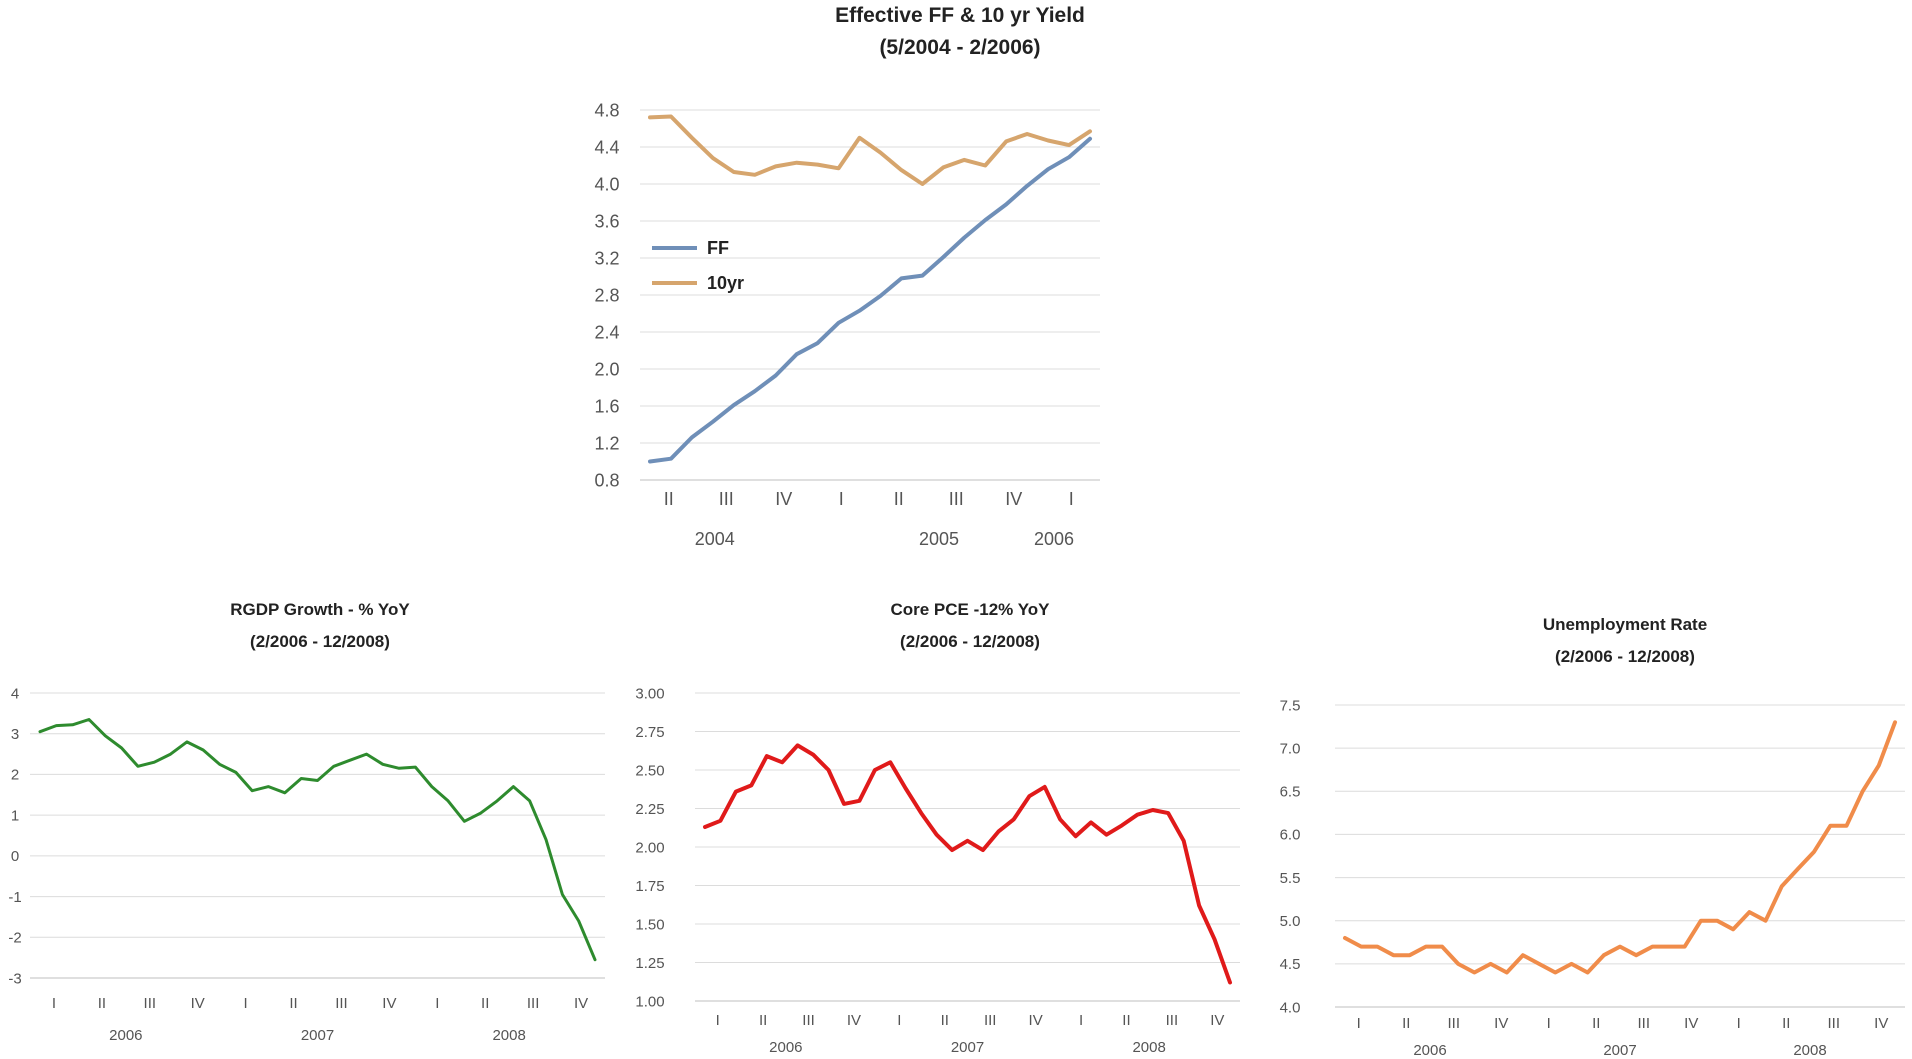  I want to click on y-tick-label: 4, so click(15, 693).